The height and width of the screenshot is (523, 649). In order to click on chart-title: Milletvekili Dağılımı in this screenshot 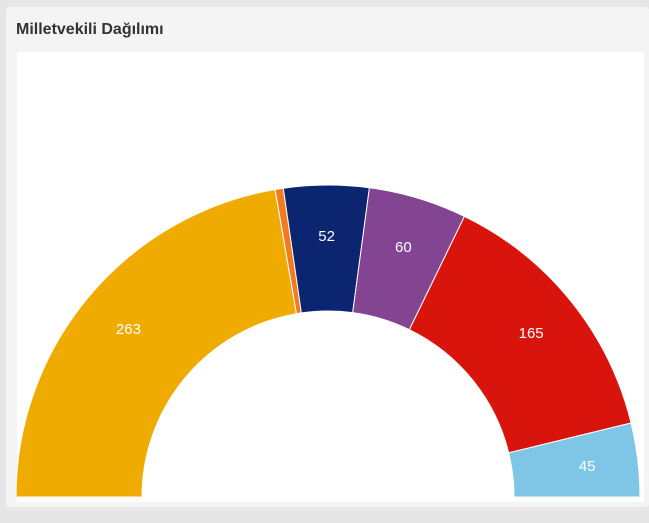, I will do `click(90, 29)`.